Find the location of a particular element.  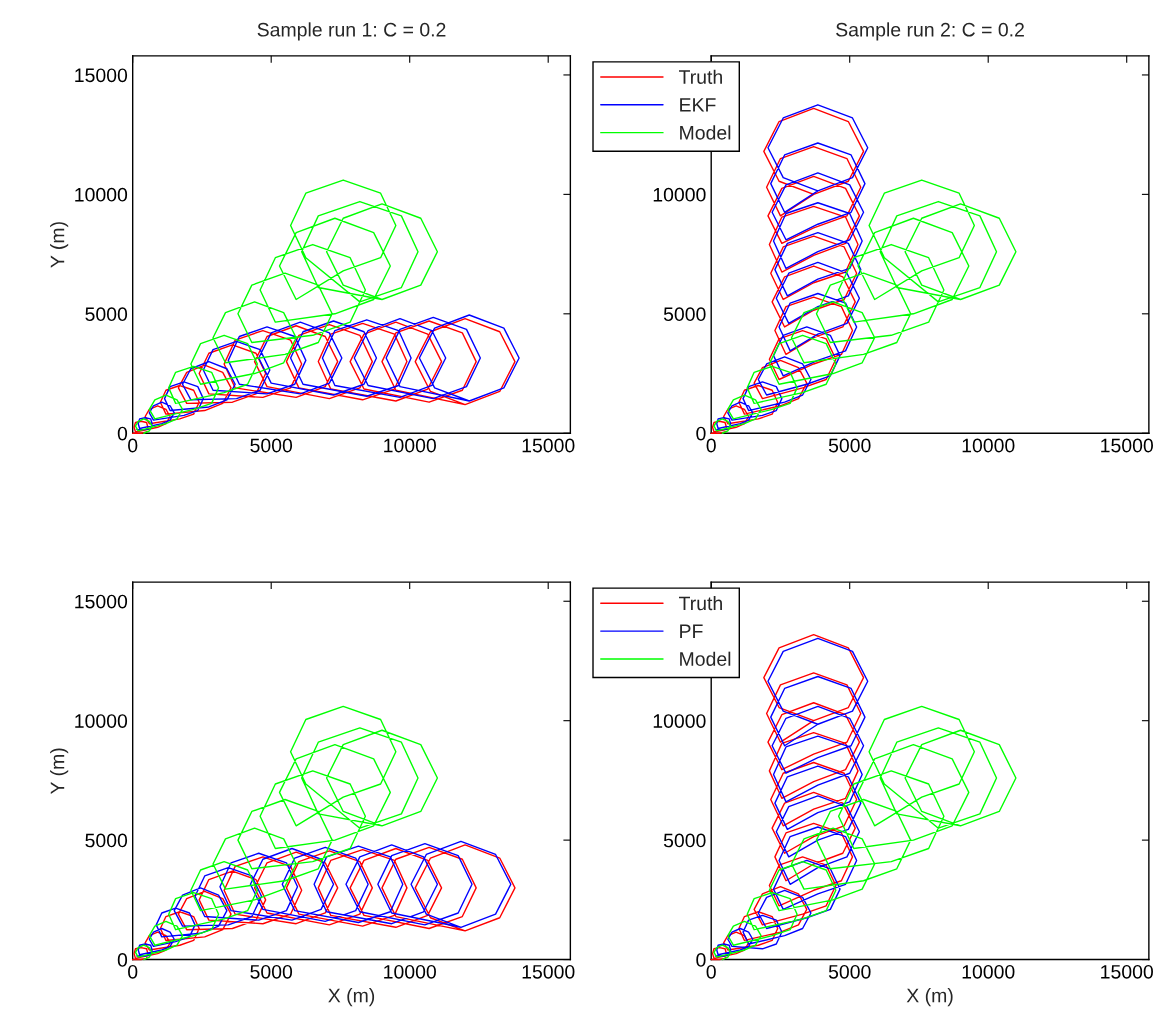

chart-title: Sample run 2: C = 0.2 is located at coordinates (930, 31).